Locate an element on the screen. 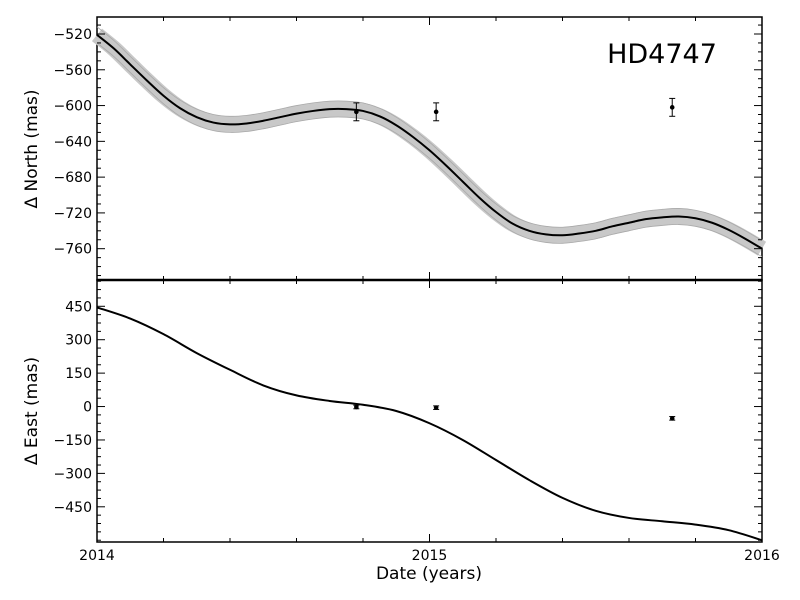 Image resolution: width=800 pixels, height=600 pixels. shared-x-ticks: 2014 2015 2016 is located at coordinates (429, 556).